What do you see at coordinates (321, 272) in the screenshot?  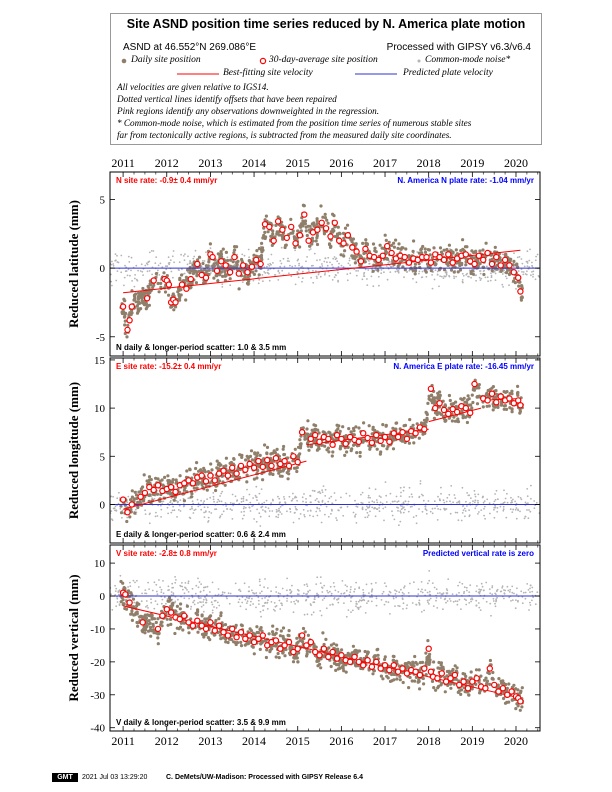 I see `avg30-points-north` at bounding box center [321, 272].